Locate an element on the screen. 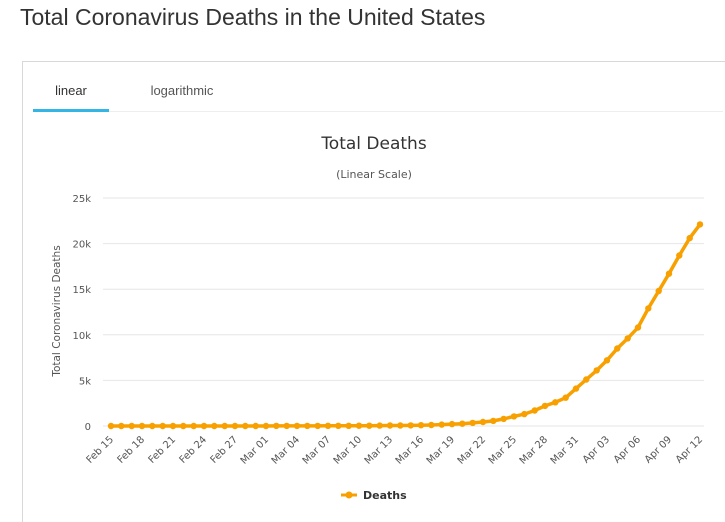 This screenshot has width=725, height=522. x-tick-label: Apr 06 is located at coordinates (627, 449).